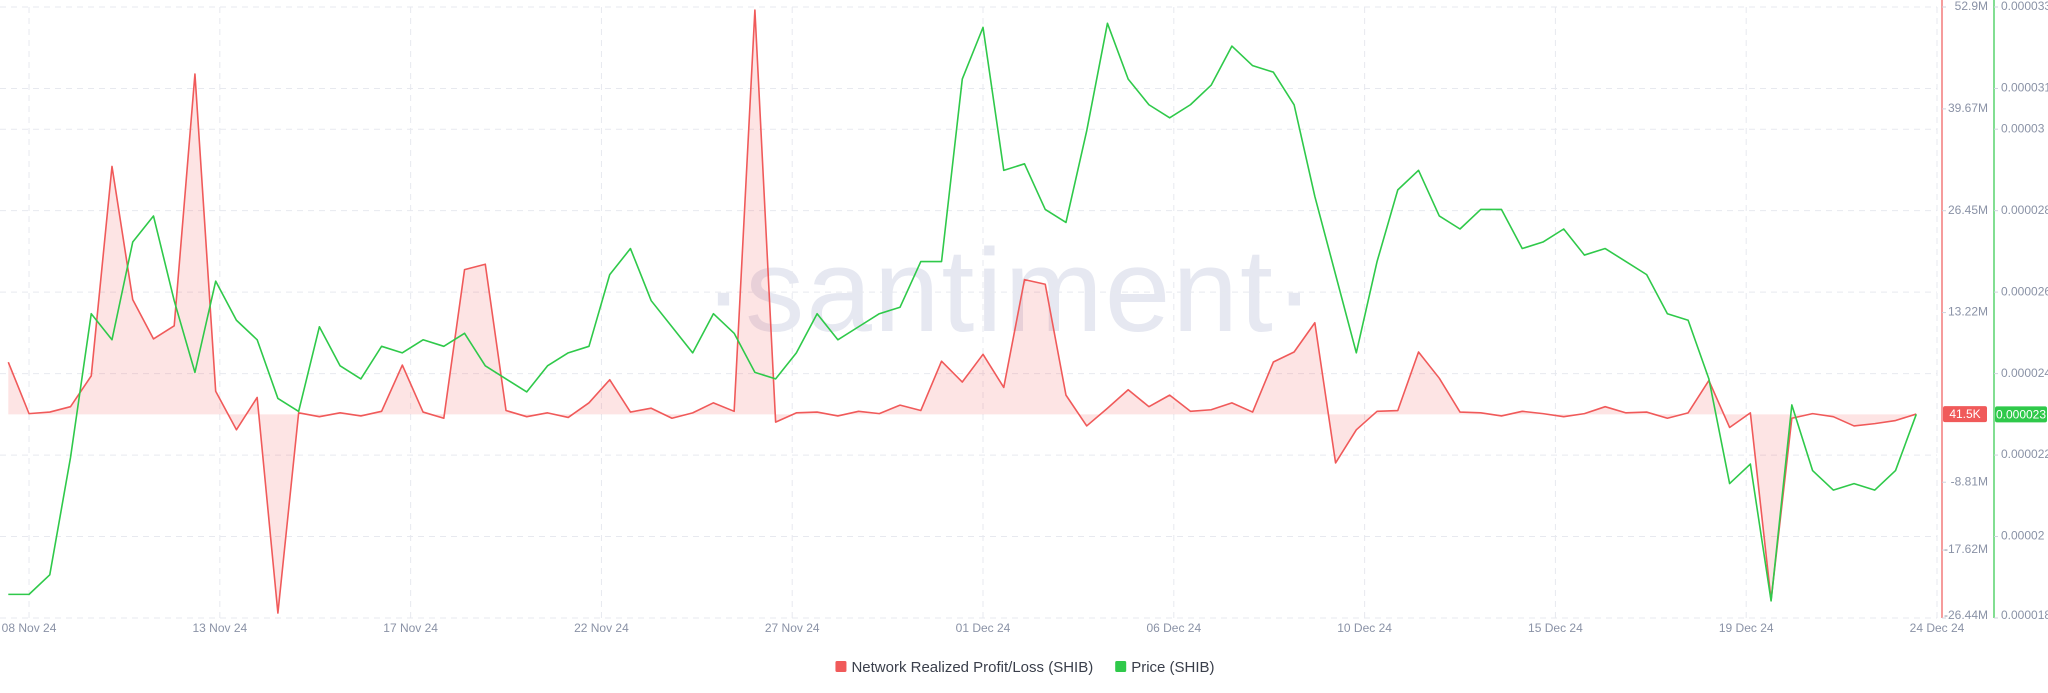  What do you see at coordinates (219, 628) in the screenshot?
I see `x-tick-label: 13 Nov 24` at bounding box center [219, 628].